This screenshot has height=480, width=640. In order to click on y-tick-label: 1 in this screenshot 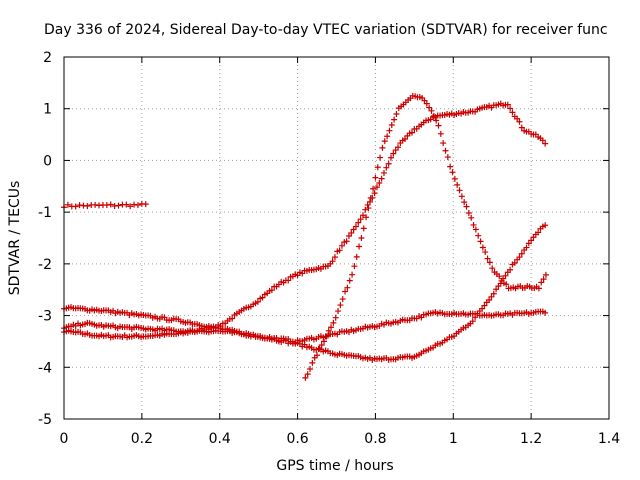, I will do `click(47, 110)`.